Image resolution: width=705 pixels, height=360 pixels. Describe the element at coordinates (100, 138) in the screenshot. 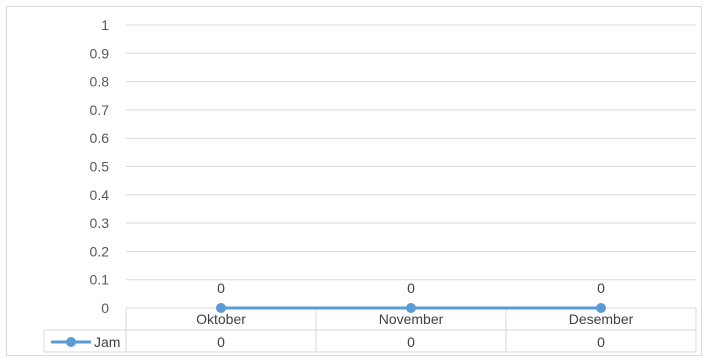

I see `y-tick-label: 0.6` at that location.